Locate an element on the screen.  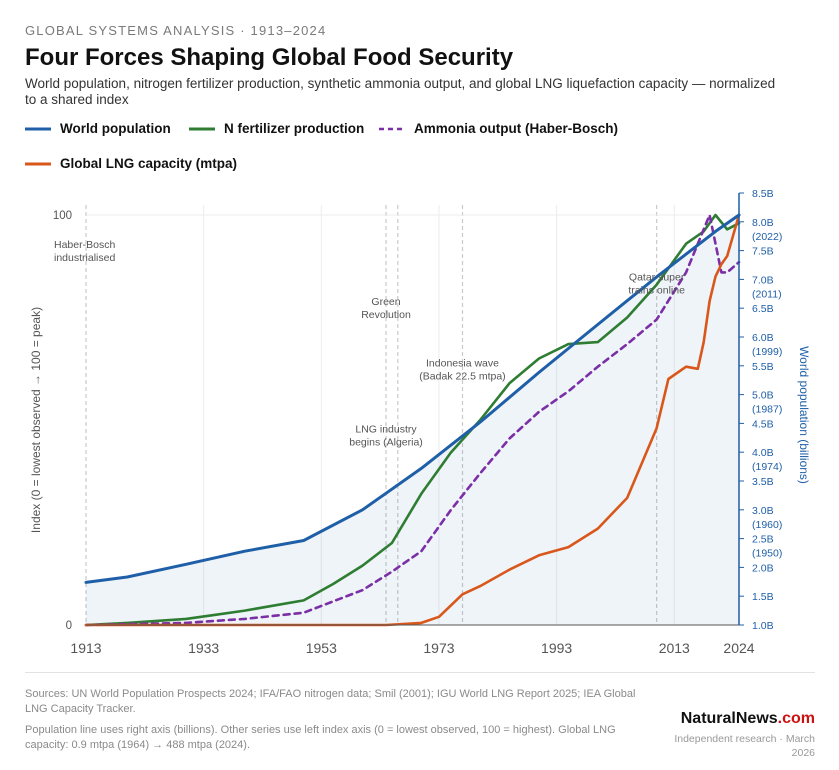
y-tick-label: 0 is located at coordinates (69, 626).